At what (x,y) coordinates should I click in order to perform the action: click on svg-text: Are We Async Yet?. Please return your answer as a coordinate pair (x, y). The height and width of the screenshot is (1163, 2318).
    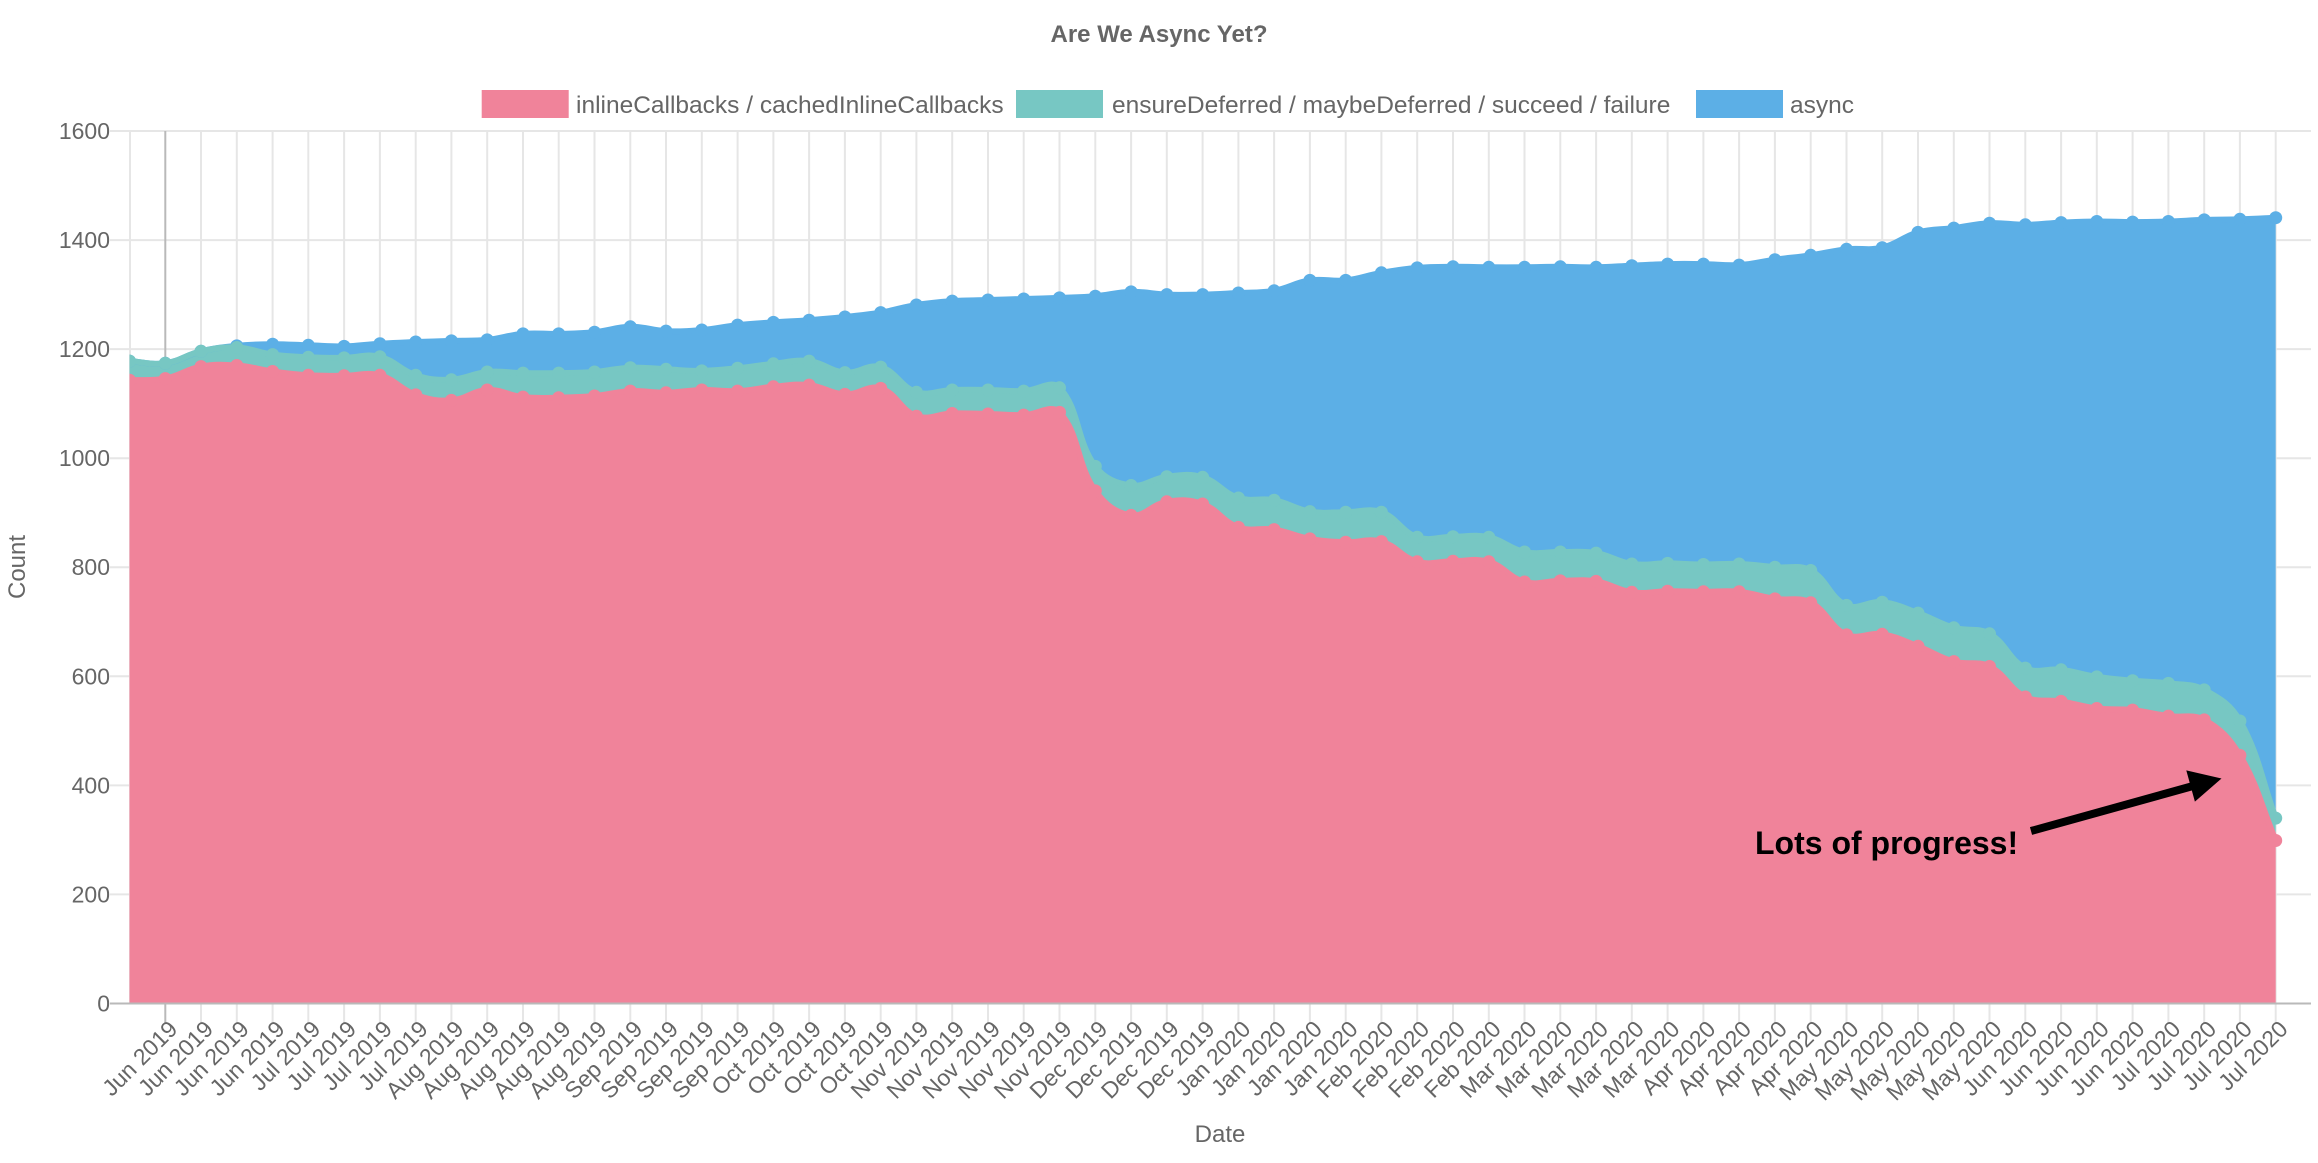
    Looking at the image, I should click on (1159, 34).